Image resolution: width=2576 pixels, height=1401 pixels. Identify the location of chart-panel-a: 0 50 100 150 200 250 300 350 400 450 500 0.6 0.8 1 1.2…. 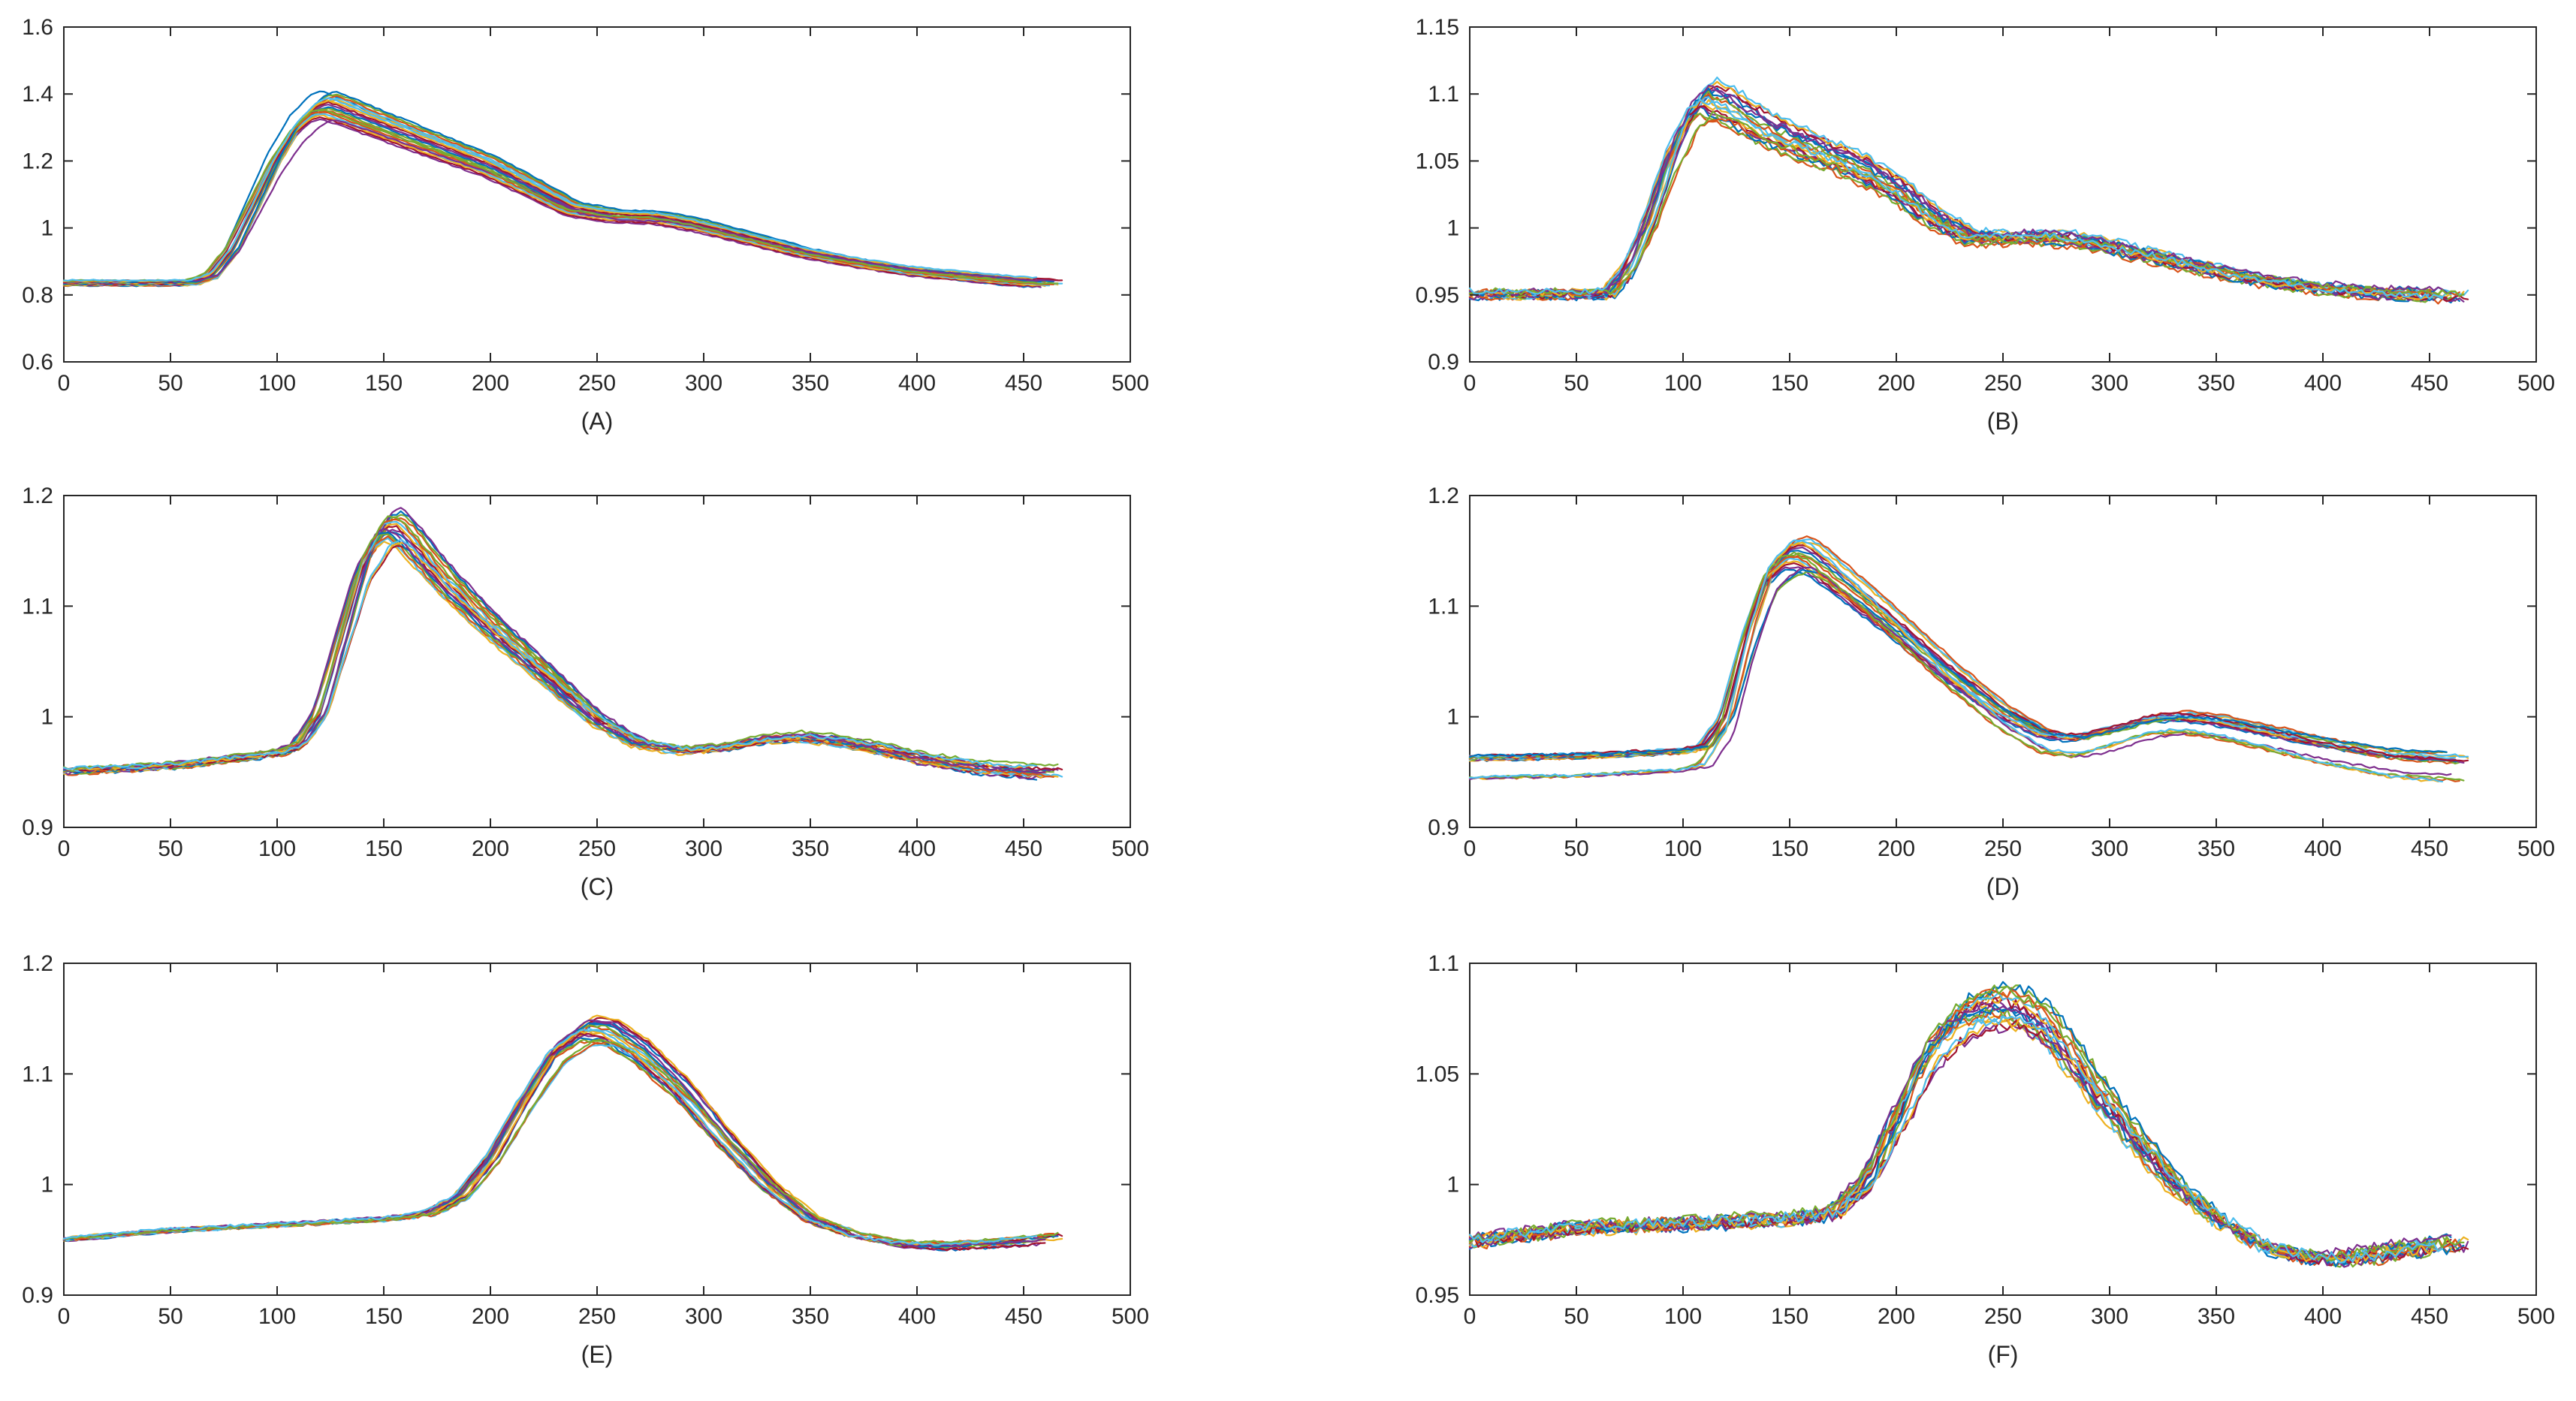
(585, 225).